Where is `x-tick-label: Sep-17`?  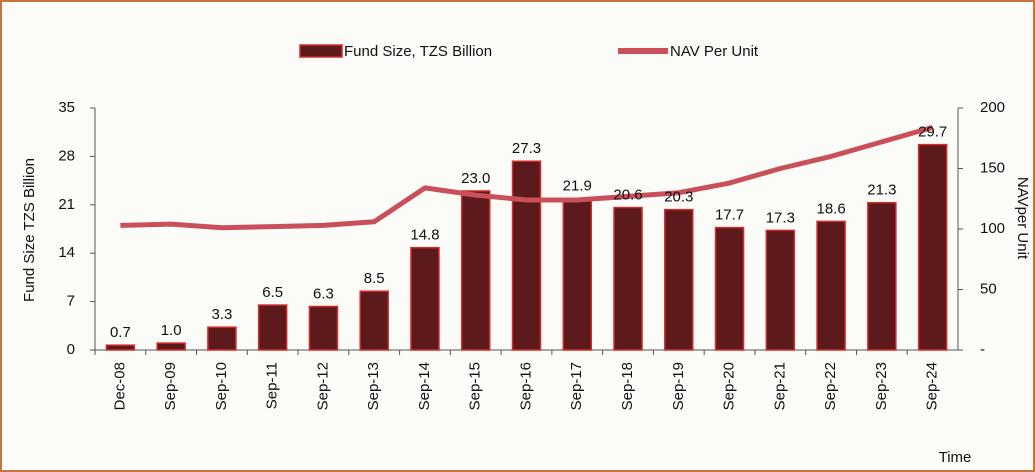 x-tick-label: Sep-17 is located at coordinates (576, 386).